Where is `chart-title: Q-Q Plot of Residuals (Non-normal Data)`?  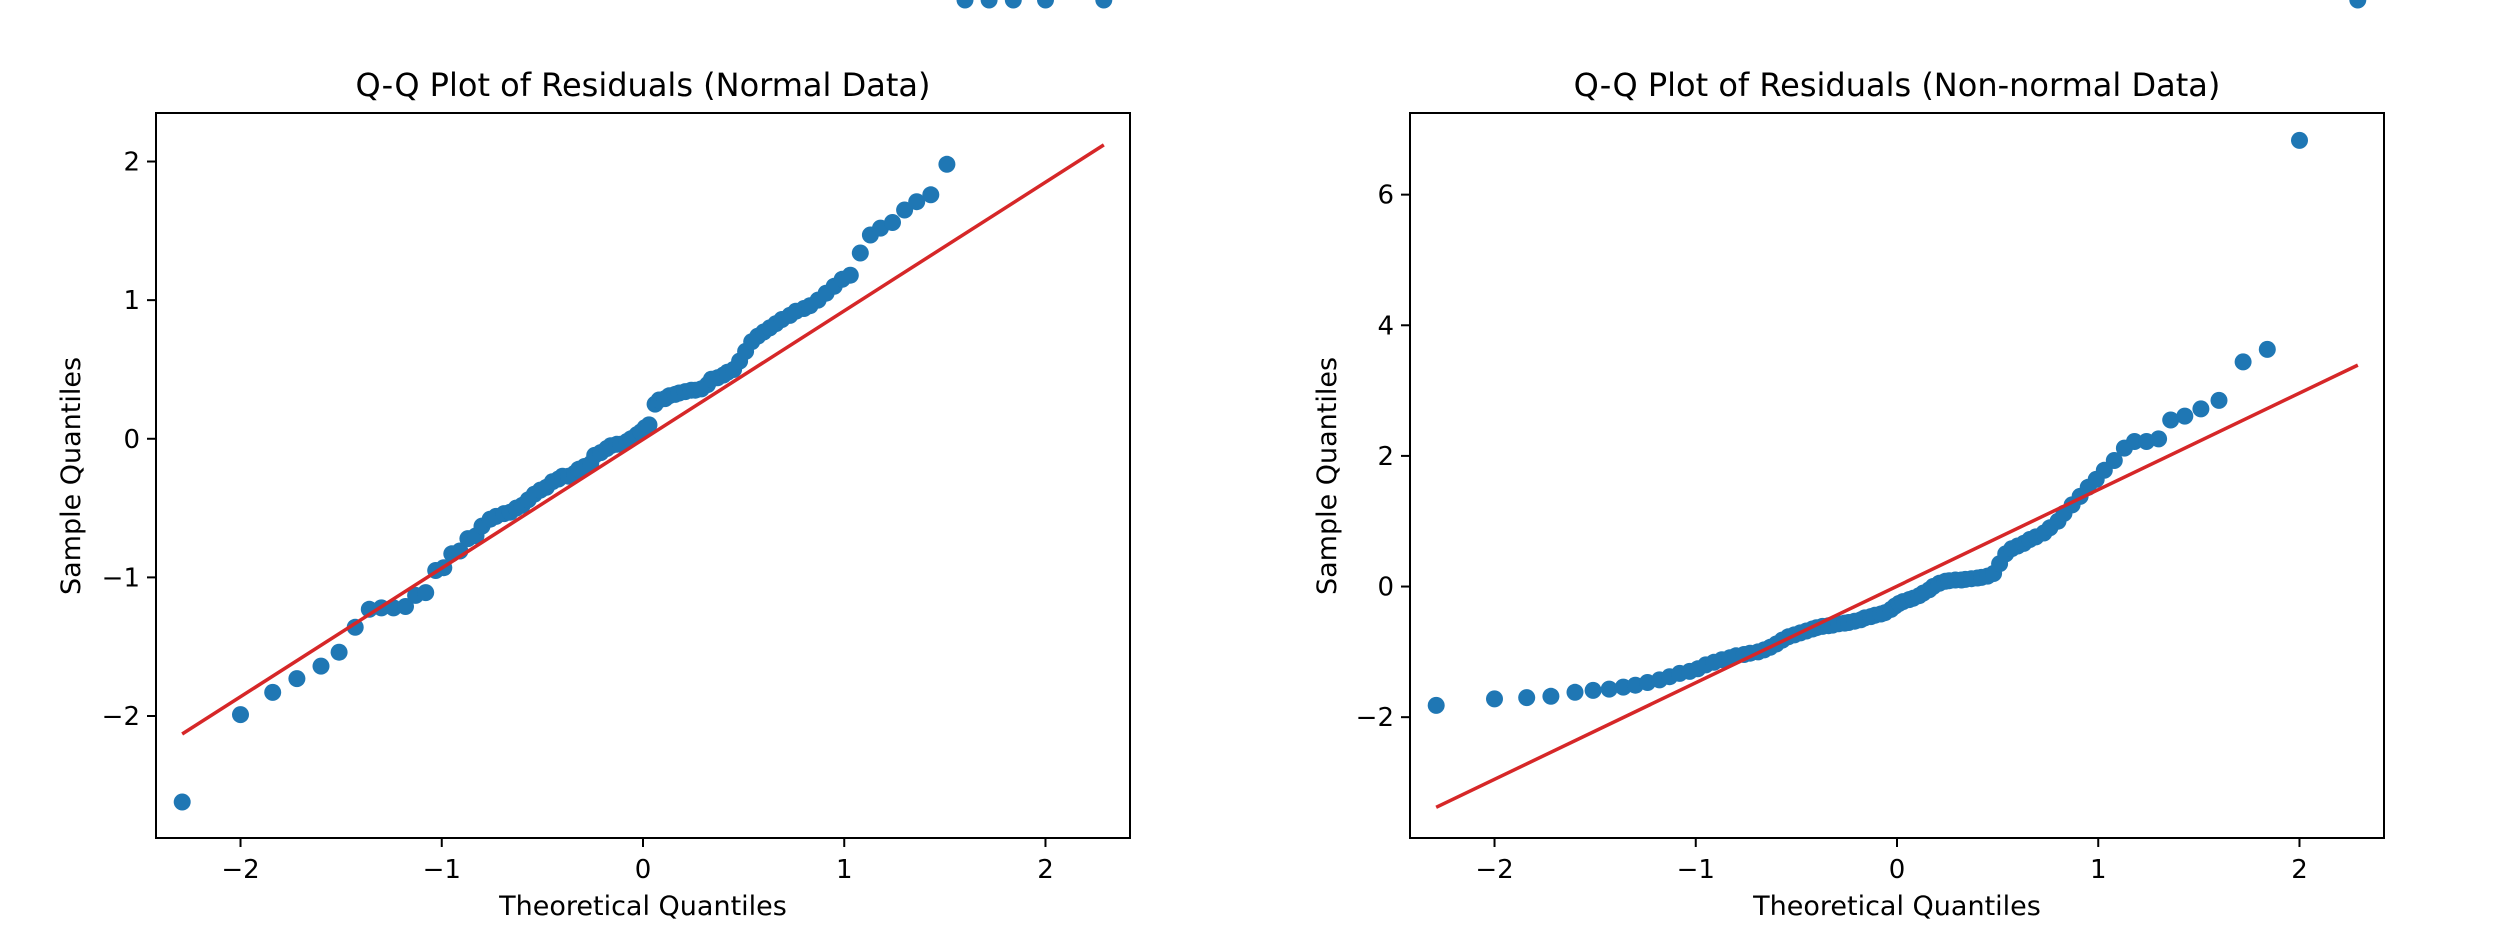
chart-title: Q-Q Plot of Residuals (Non-normal Data) is located at coordinates (1897, 85).